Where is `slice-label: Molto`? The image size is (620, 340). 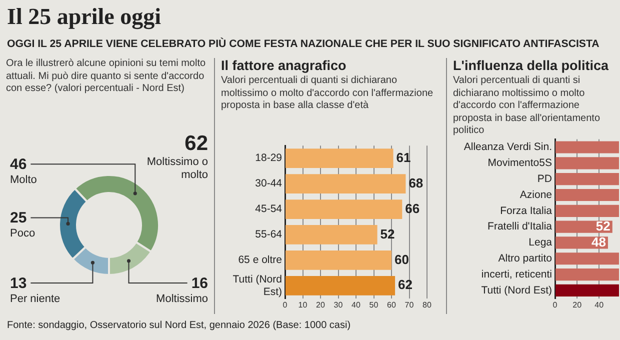
slice-label: Molto is located at coordinates (23, 180).